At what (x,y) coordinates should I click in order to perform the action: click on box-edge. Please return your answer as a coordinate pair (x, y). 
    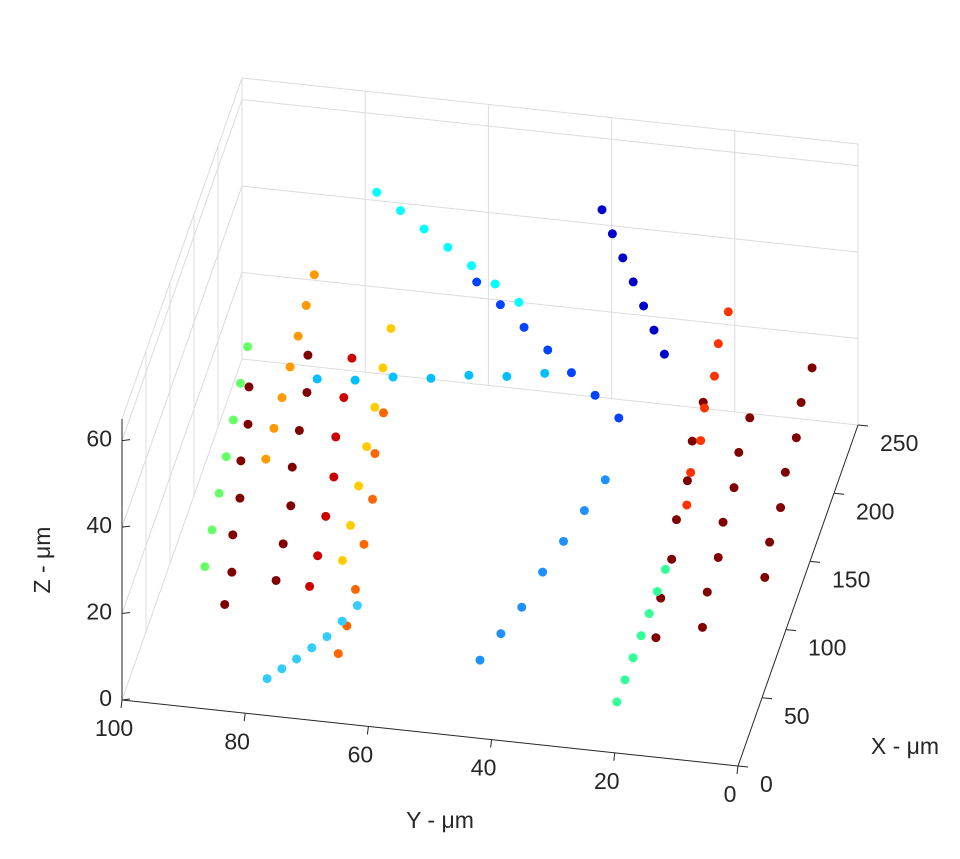
    Looking at the image, I should click on (550, 111).